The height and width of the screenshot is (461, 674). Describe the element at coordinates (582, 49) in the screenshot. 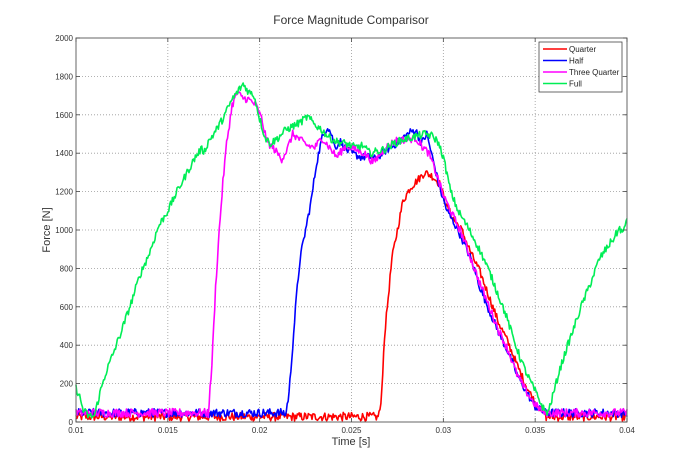

I see `legend-item-label: Quarter` at that location.